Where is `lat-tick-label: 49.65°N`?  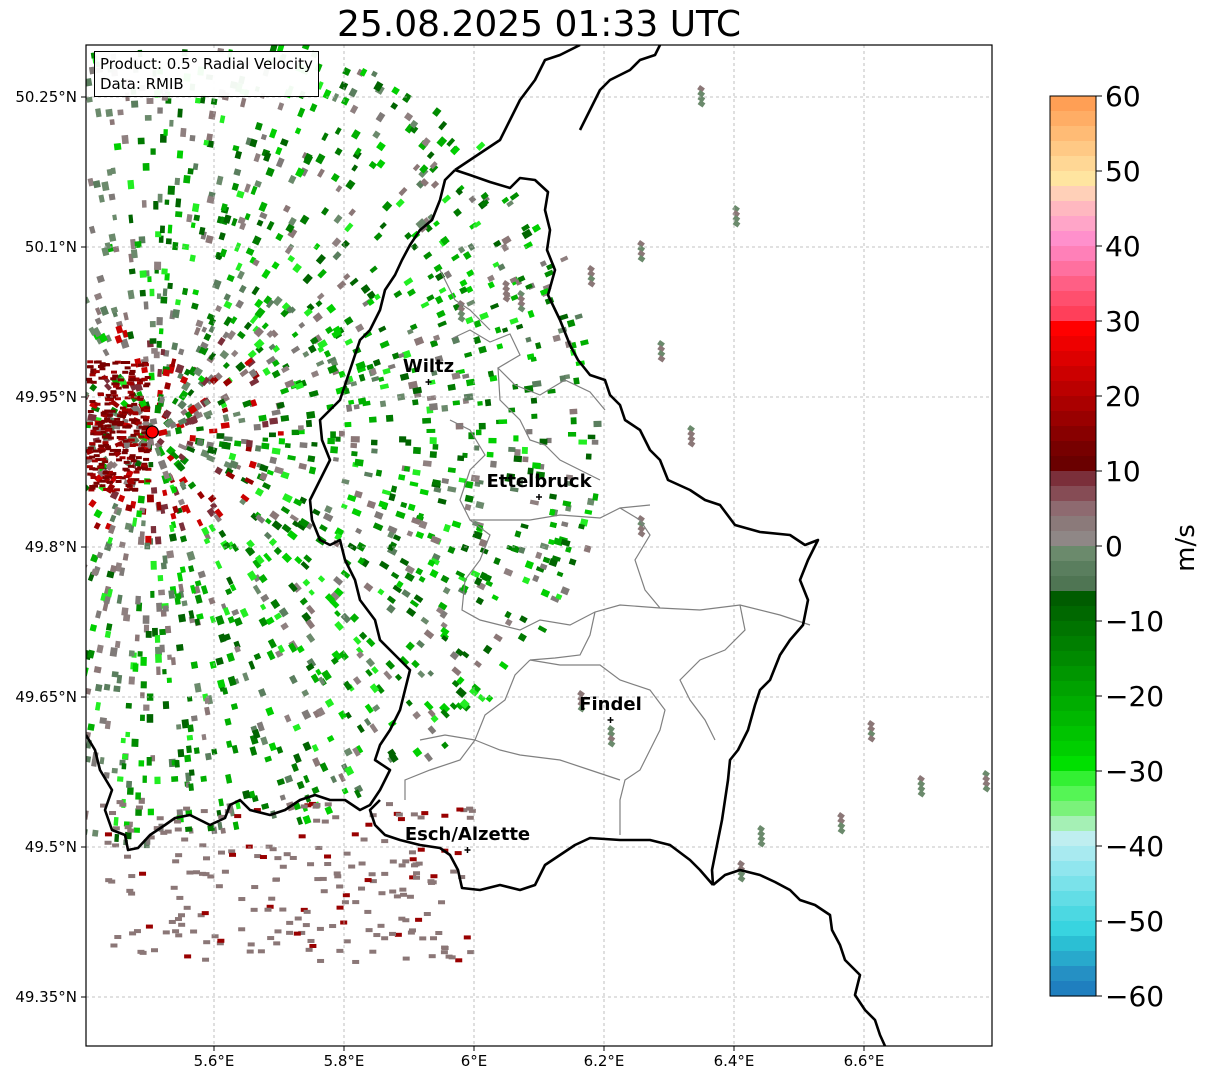 lat-tick-label: 49.65°N is located at coordinates (46, 697).